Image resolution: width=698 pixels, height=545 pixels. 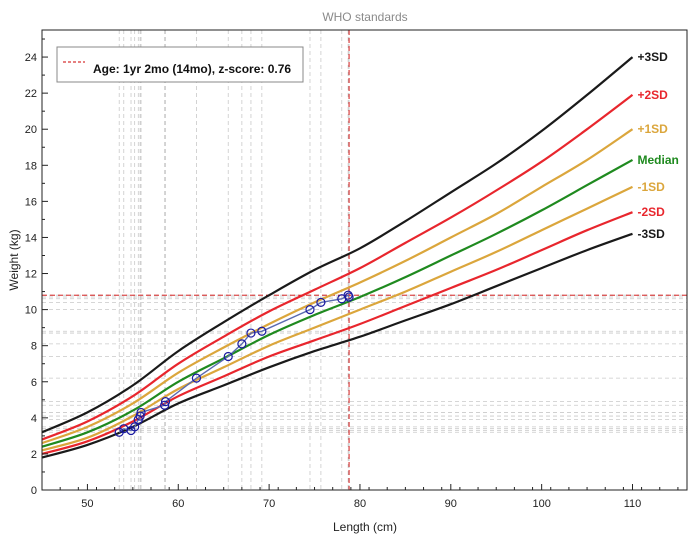 I want to click on x-axis-label: Length (cm), so click(x=365, y=527).